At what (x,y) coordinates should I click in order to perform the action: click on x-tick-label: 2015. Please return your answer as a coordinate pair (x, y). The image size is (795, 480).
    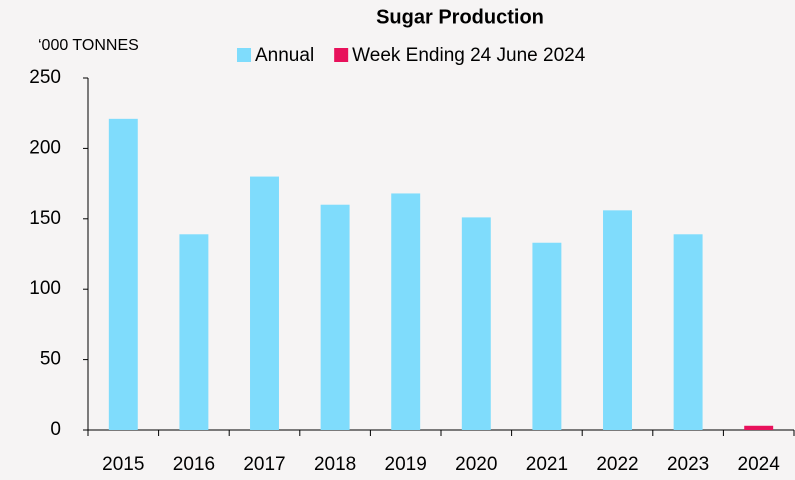
    Looking at the image, I should click on (123, 464).